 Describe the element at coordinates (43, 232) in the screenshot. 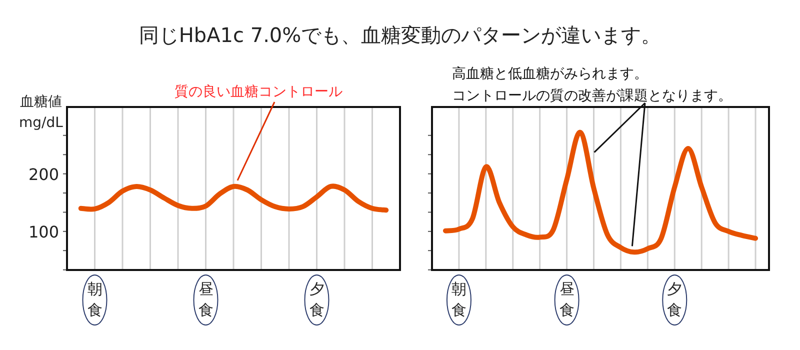

I see `y-tick-label: 100` at that location.